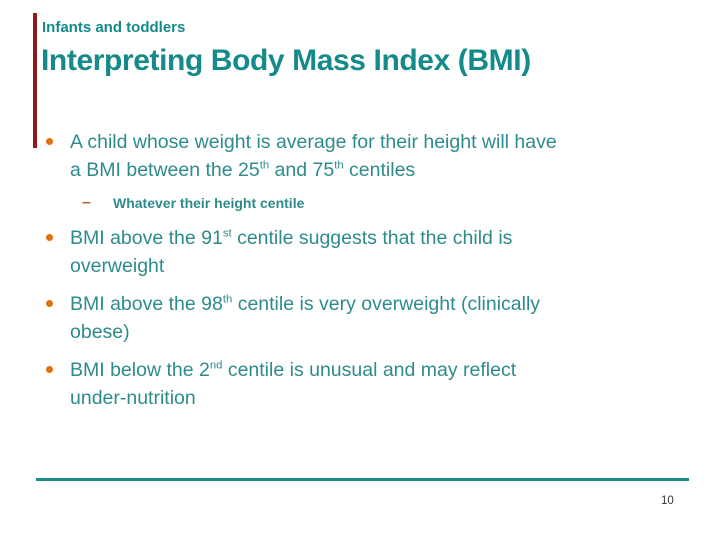 This screenshot has height=540, width=720. I want to click on sub-bullet-item: – Whatever their height centile, so click(374, 203).